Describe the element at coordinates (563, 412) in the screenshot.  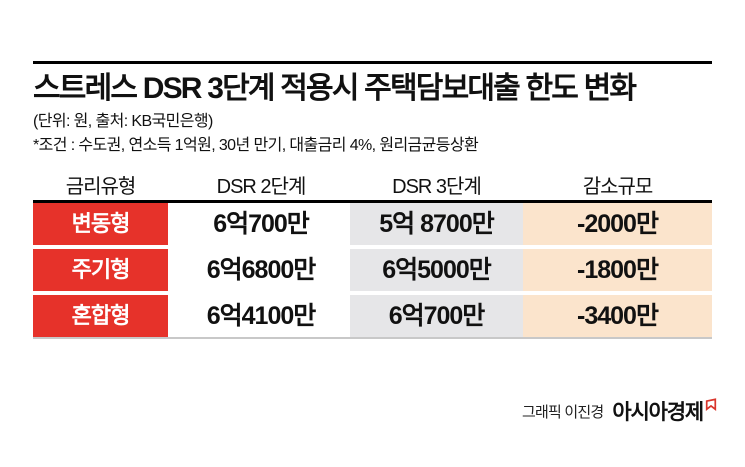
I see `graphic-author: 그래픽 이진경` at that location.